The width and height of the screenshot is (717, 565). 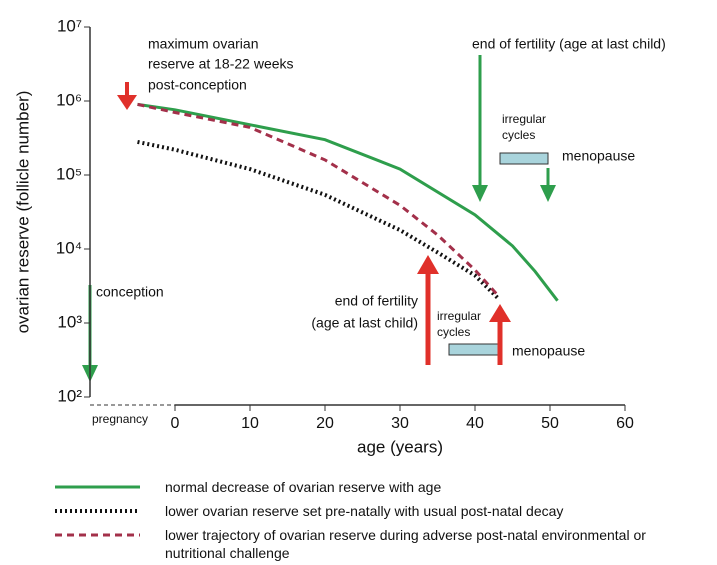 I want to click on annotation: pregnancy, so click(x=120, y=419).